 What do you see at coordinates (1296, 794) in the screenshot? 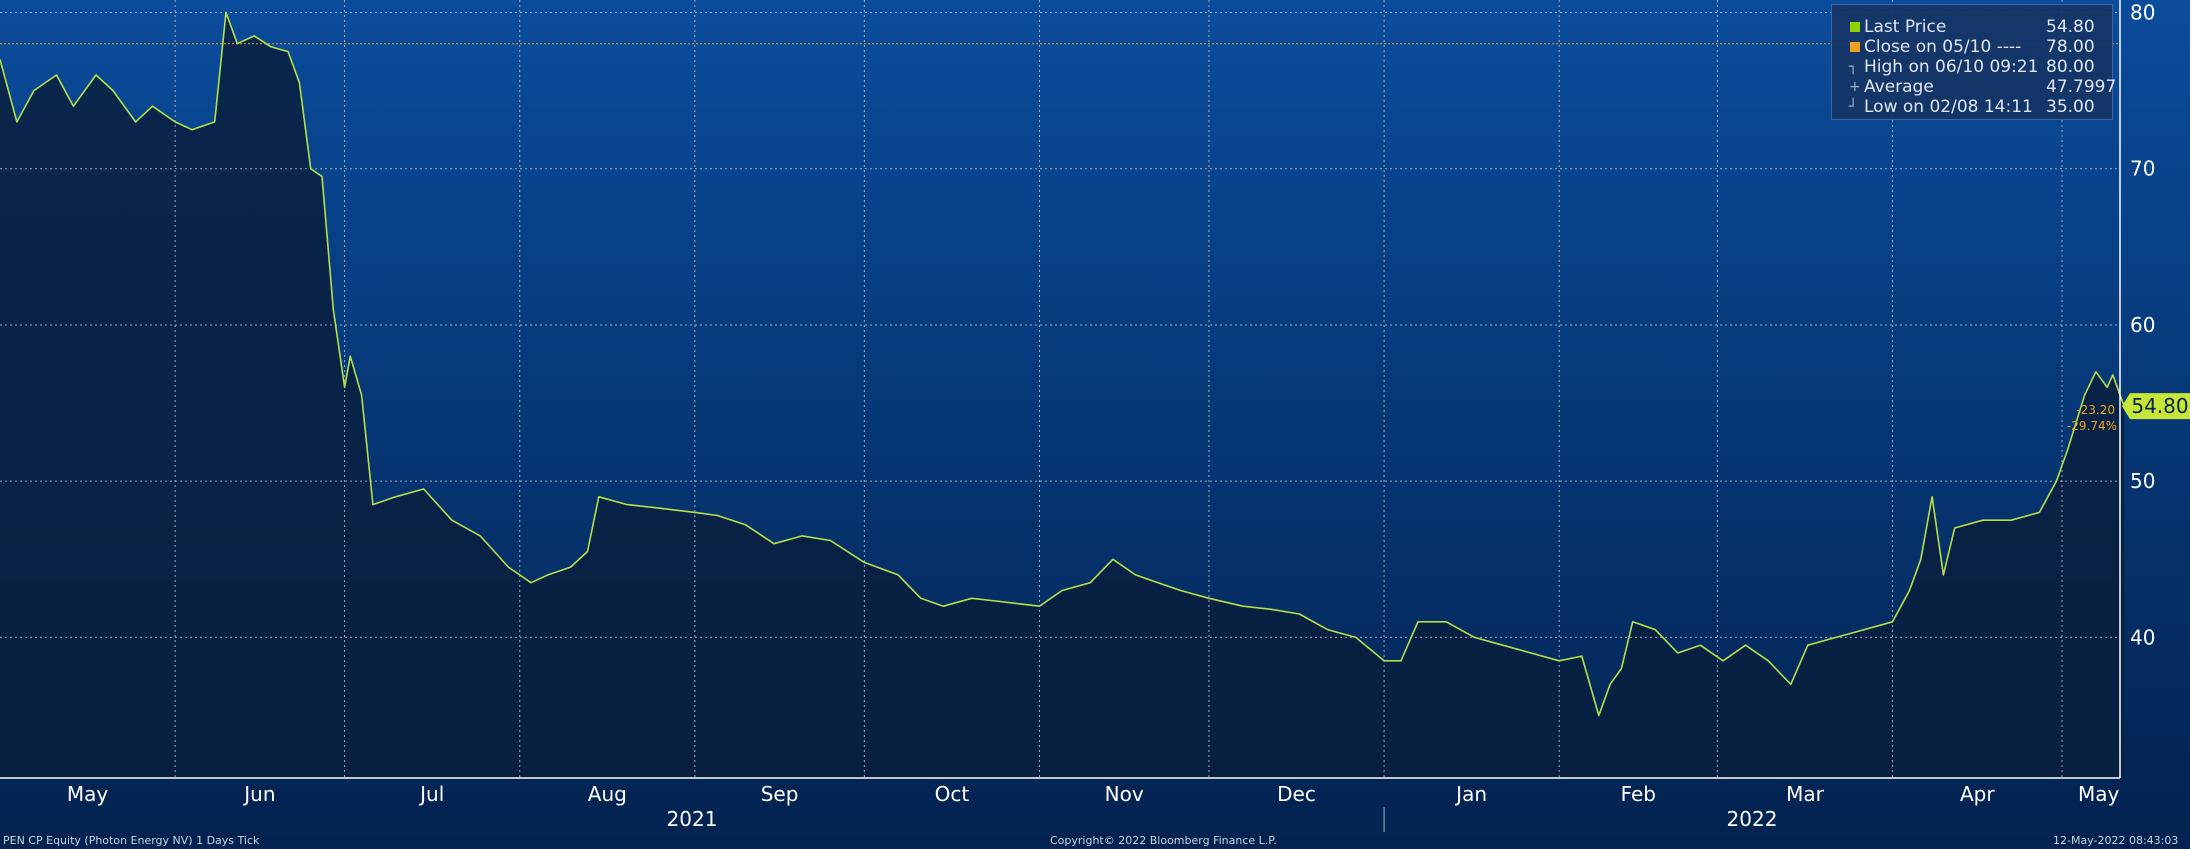
I see `month-label: Dec` at bounding box center [1296, 794].